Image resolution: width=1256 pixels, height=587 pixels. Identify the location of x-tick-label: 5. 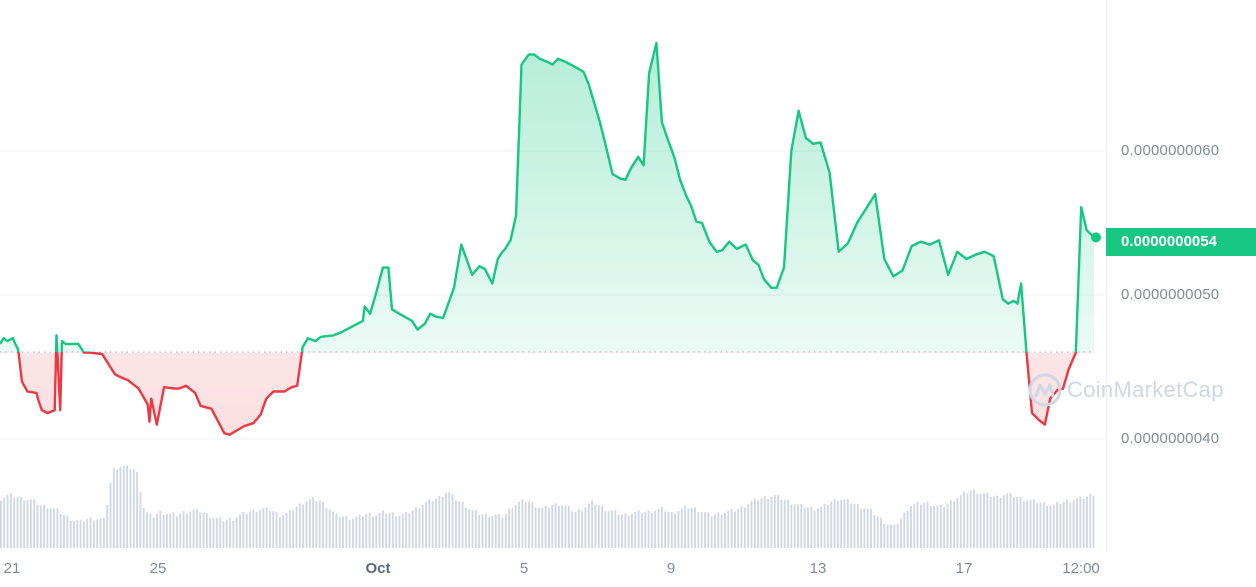
(524, 568).